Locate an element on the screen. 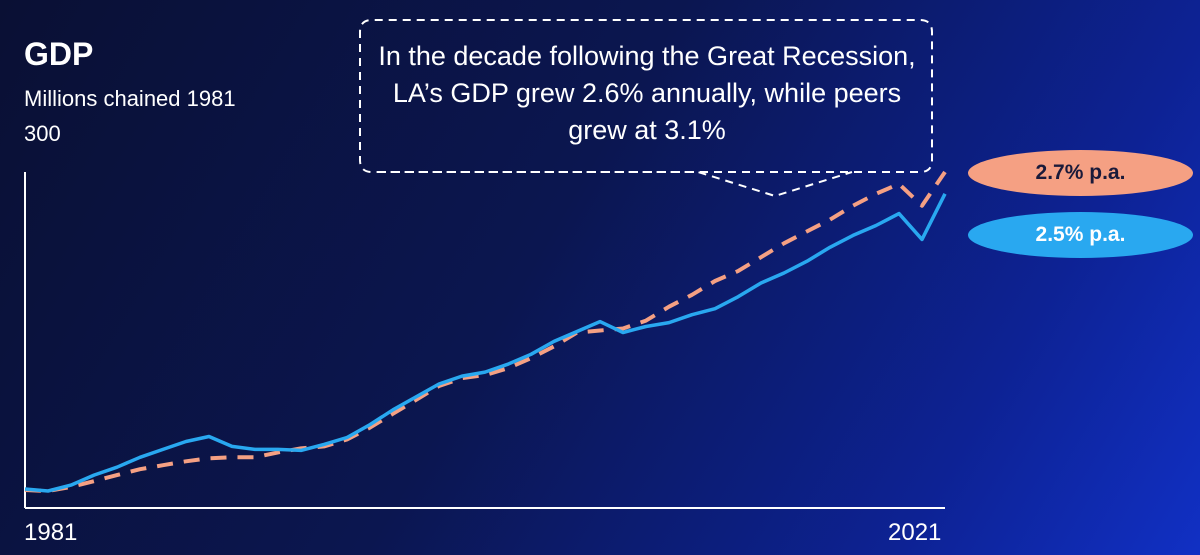  la-growth-label: 2.5% p.a. is located at coordinates (1080, 235).